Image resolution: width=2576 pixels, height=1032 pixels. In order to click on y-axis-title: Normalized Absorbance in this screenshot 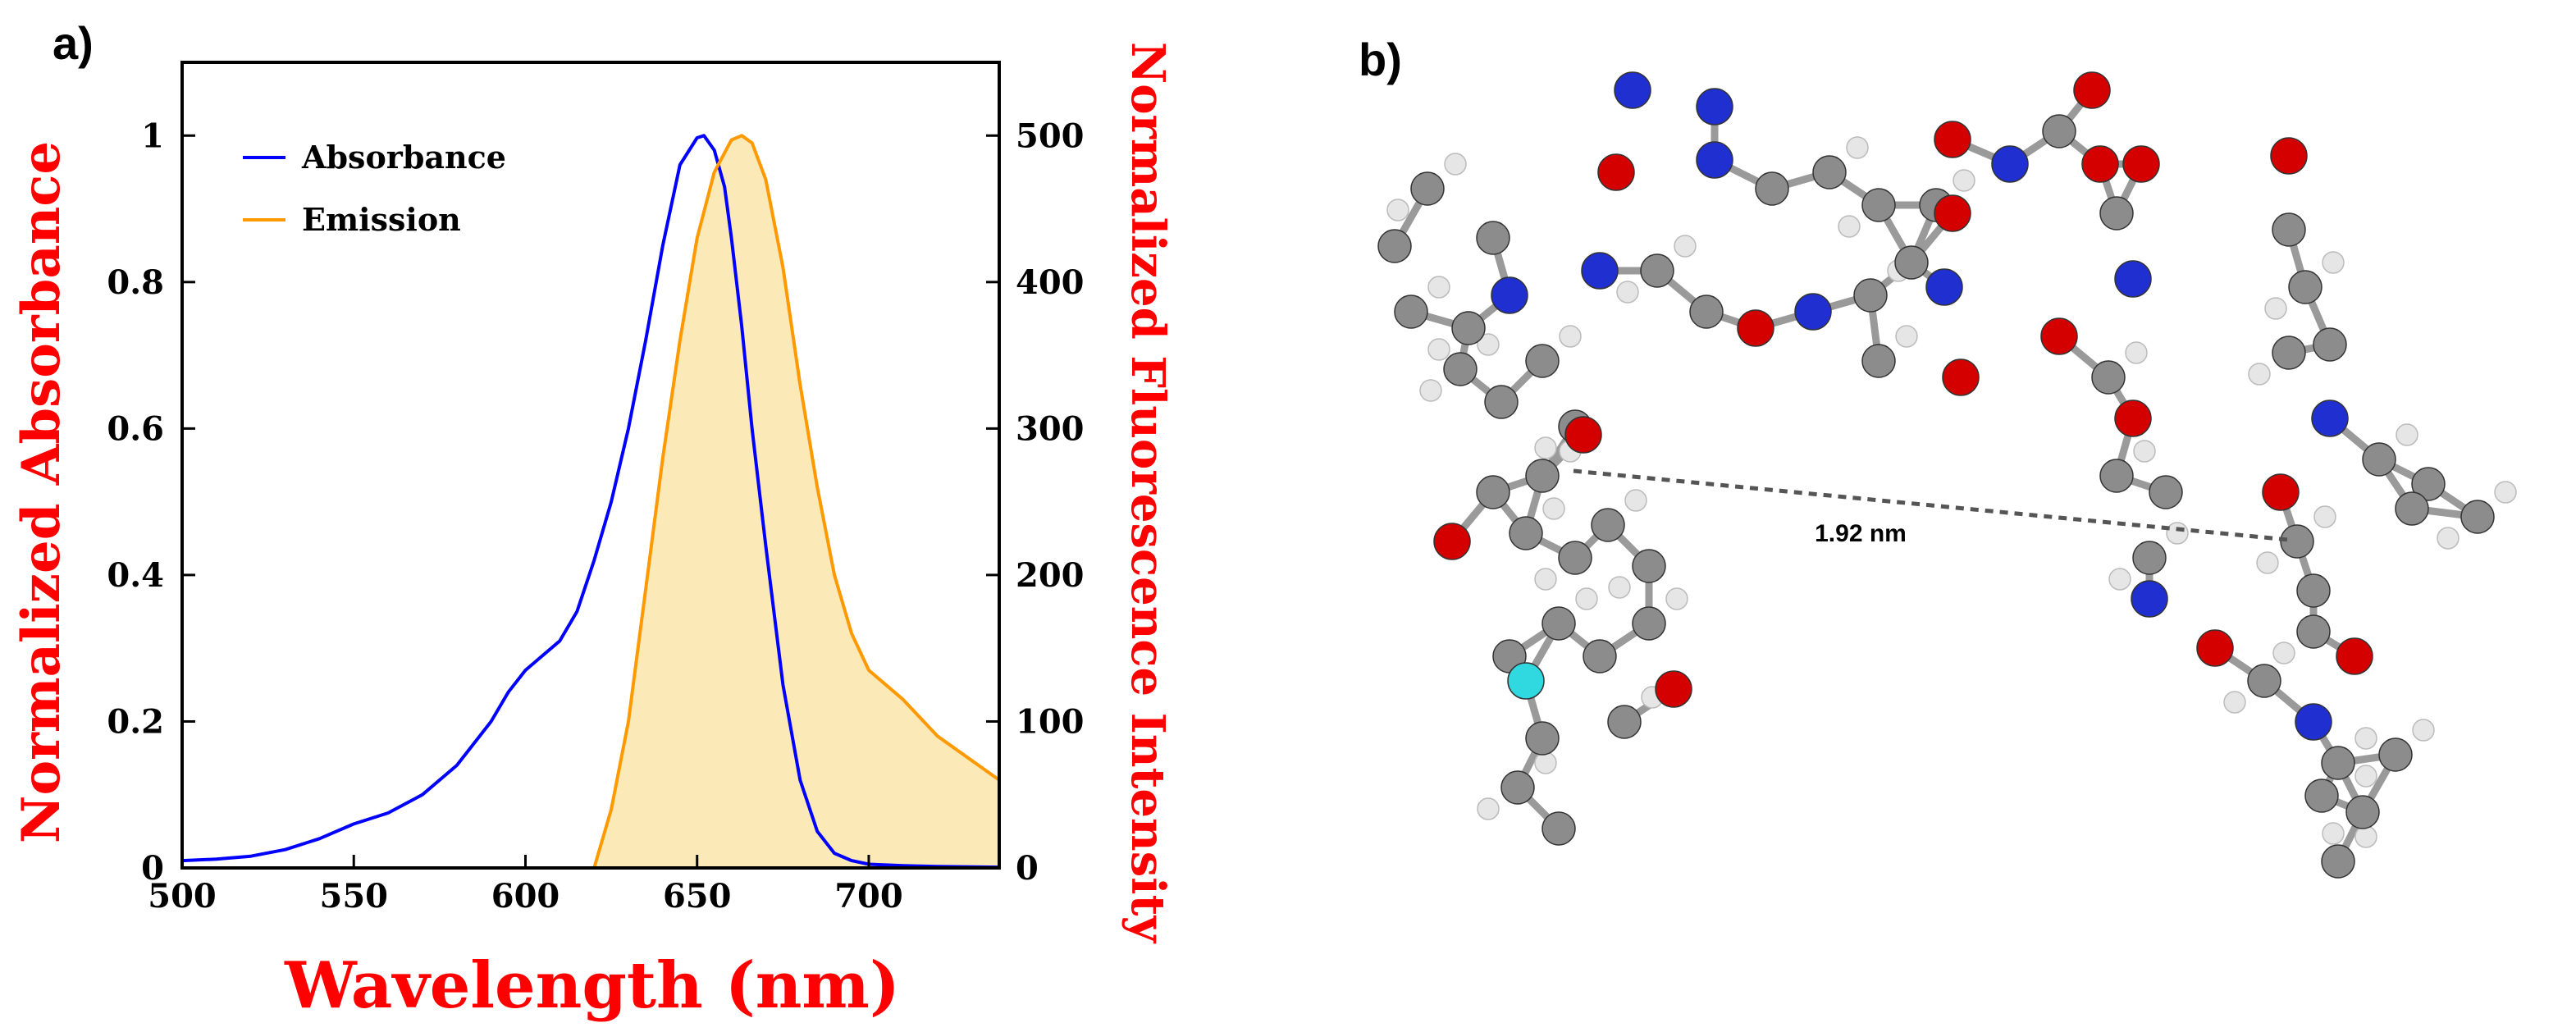, I will do `click(41, 492)`.